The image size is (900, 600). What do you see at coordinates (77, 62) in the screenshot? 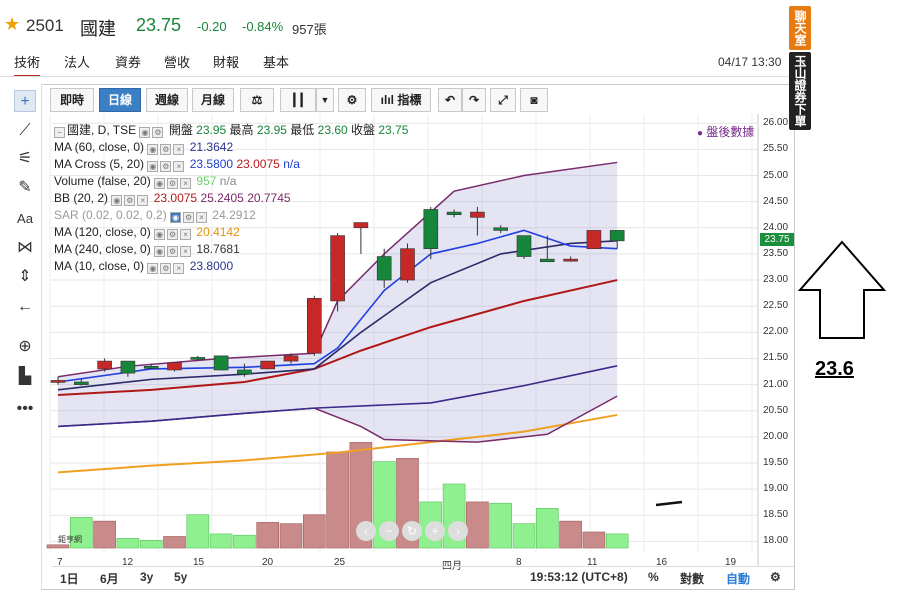
I see `tab-institutional: 法人` at bounding box center [77, 62].